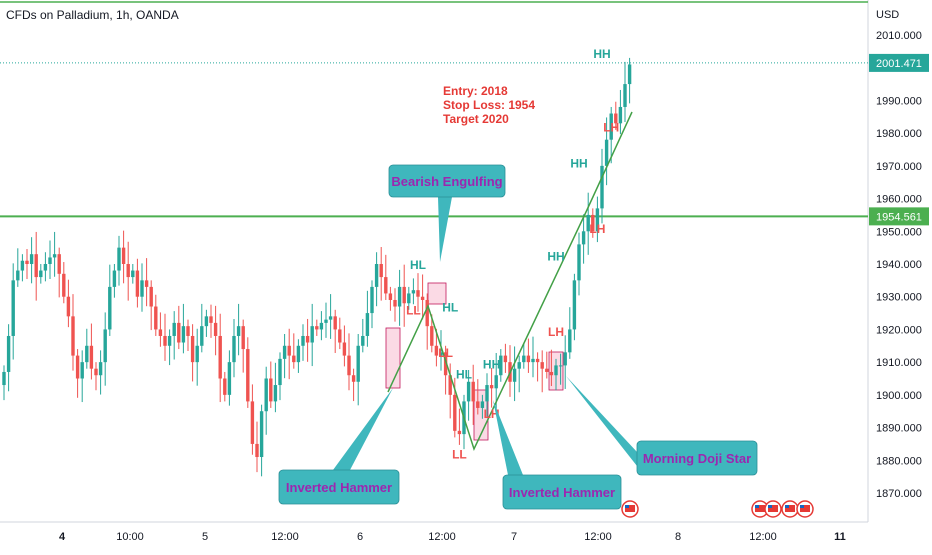  What do you see at coordinates (899, 216) in the screenshot?
I see `level-price-tag: 1954.561` at bounding box center [899, 216].